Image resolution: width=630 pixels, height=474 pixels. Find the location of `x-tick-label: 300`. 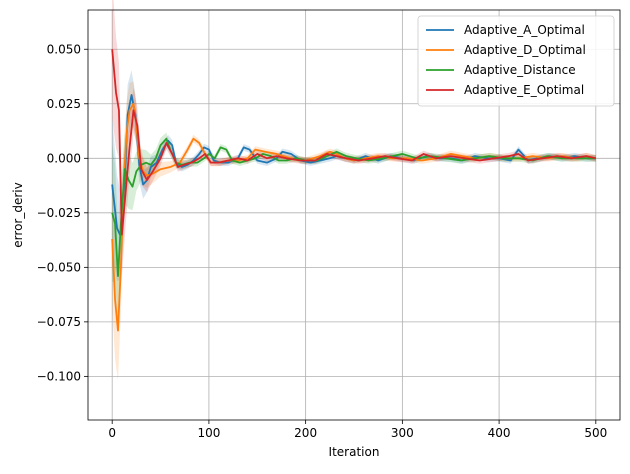

x-tick-label: 300 is located at coordinates (402, 433).